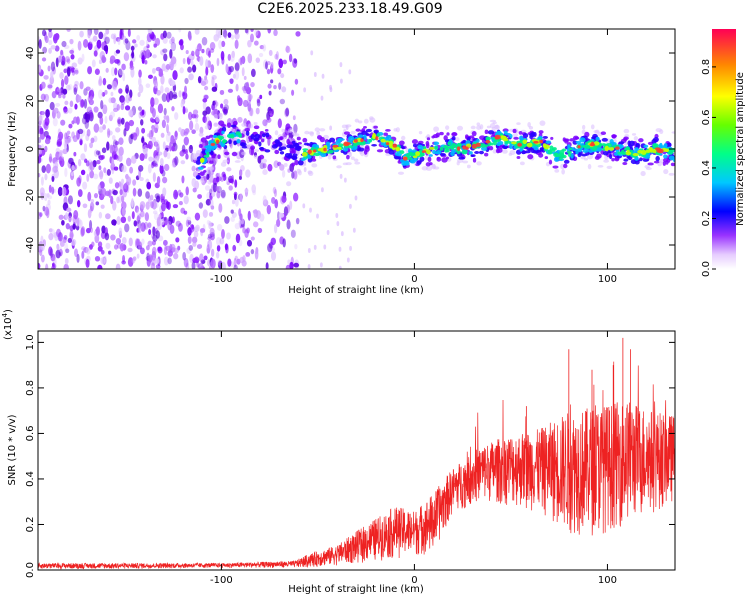 The height and width of the screenshot is (600, 750). Describe the element at coordinates (30, 149) in the screenshot. I see `y-tick-label: 0` at that location.